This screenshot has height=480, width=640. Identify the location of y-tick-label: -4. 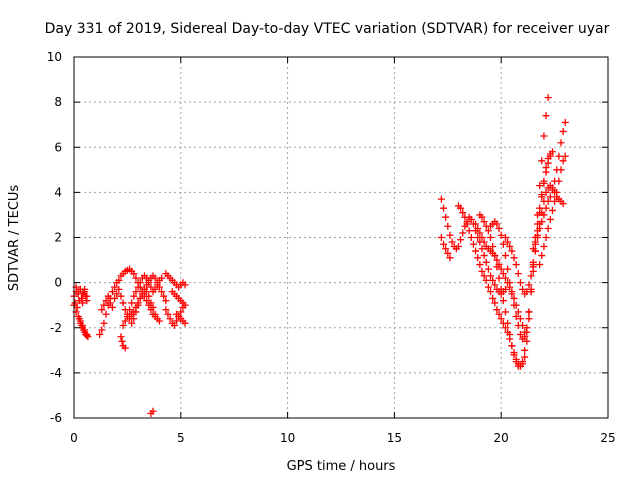
(56, 373).